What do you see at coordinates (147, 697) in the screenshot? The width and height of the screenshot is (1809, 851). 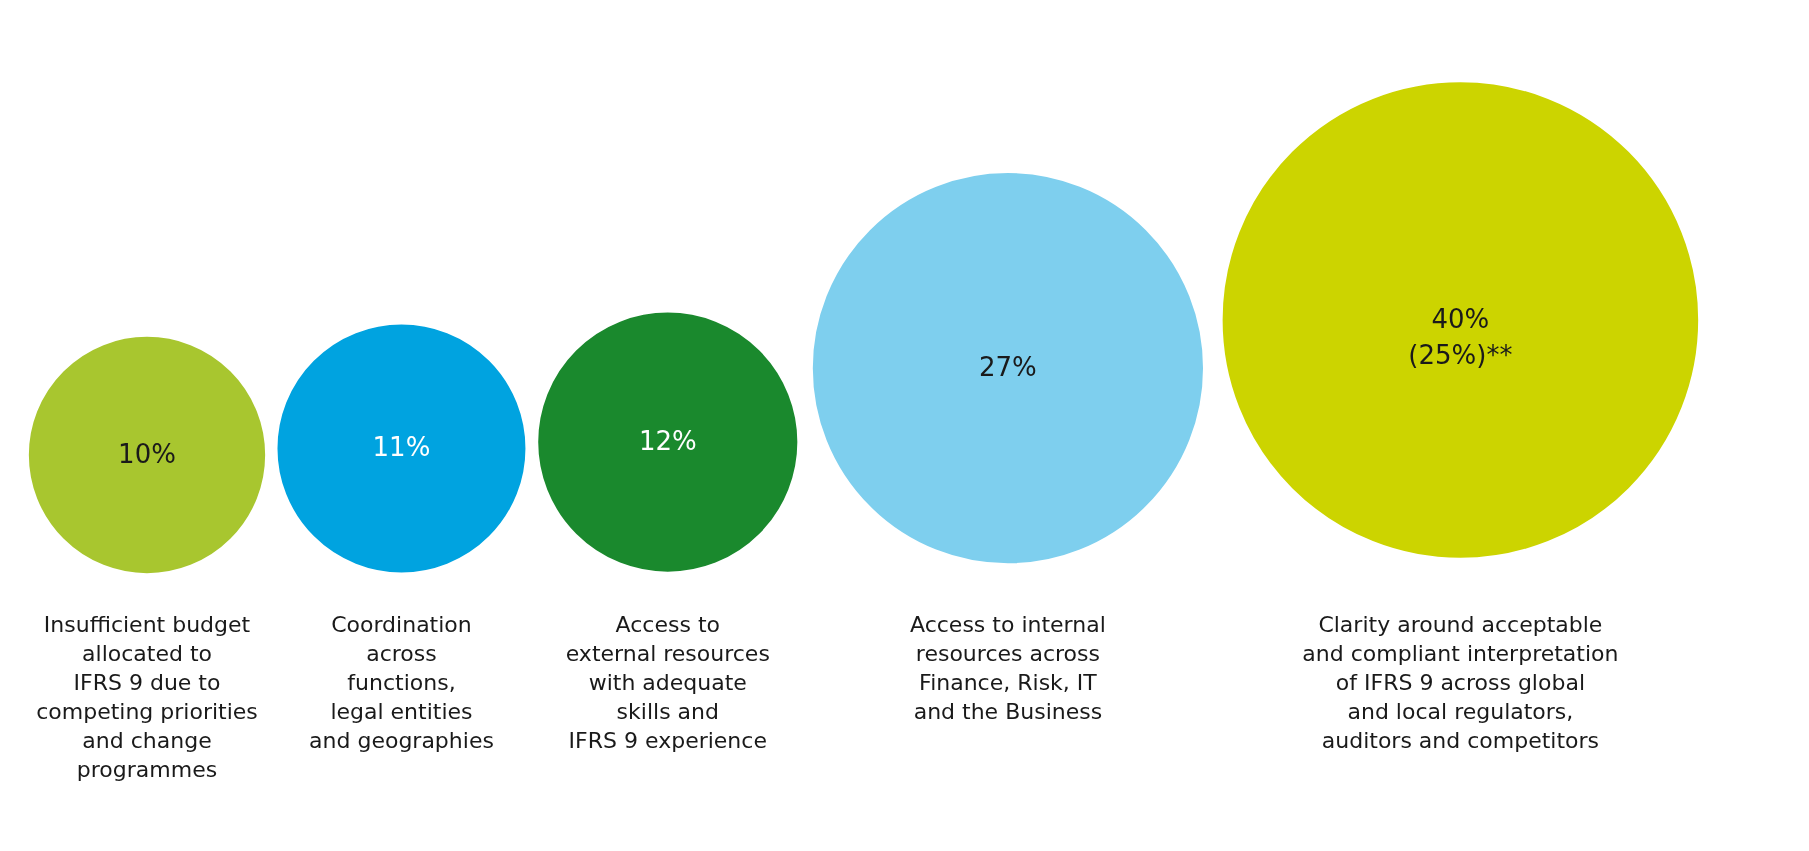 I see `category-label: Insufficient budget allocated to IFRS 9 due to competing priorities and change programmes` at bounding box center [147, 697].